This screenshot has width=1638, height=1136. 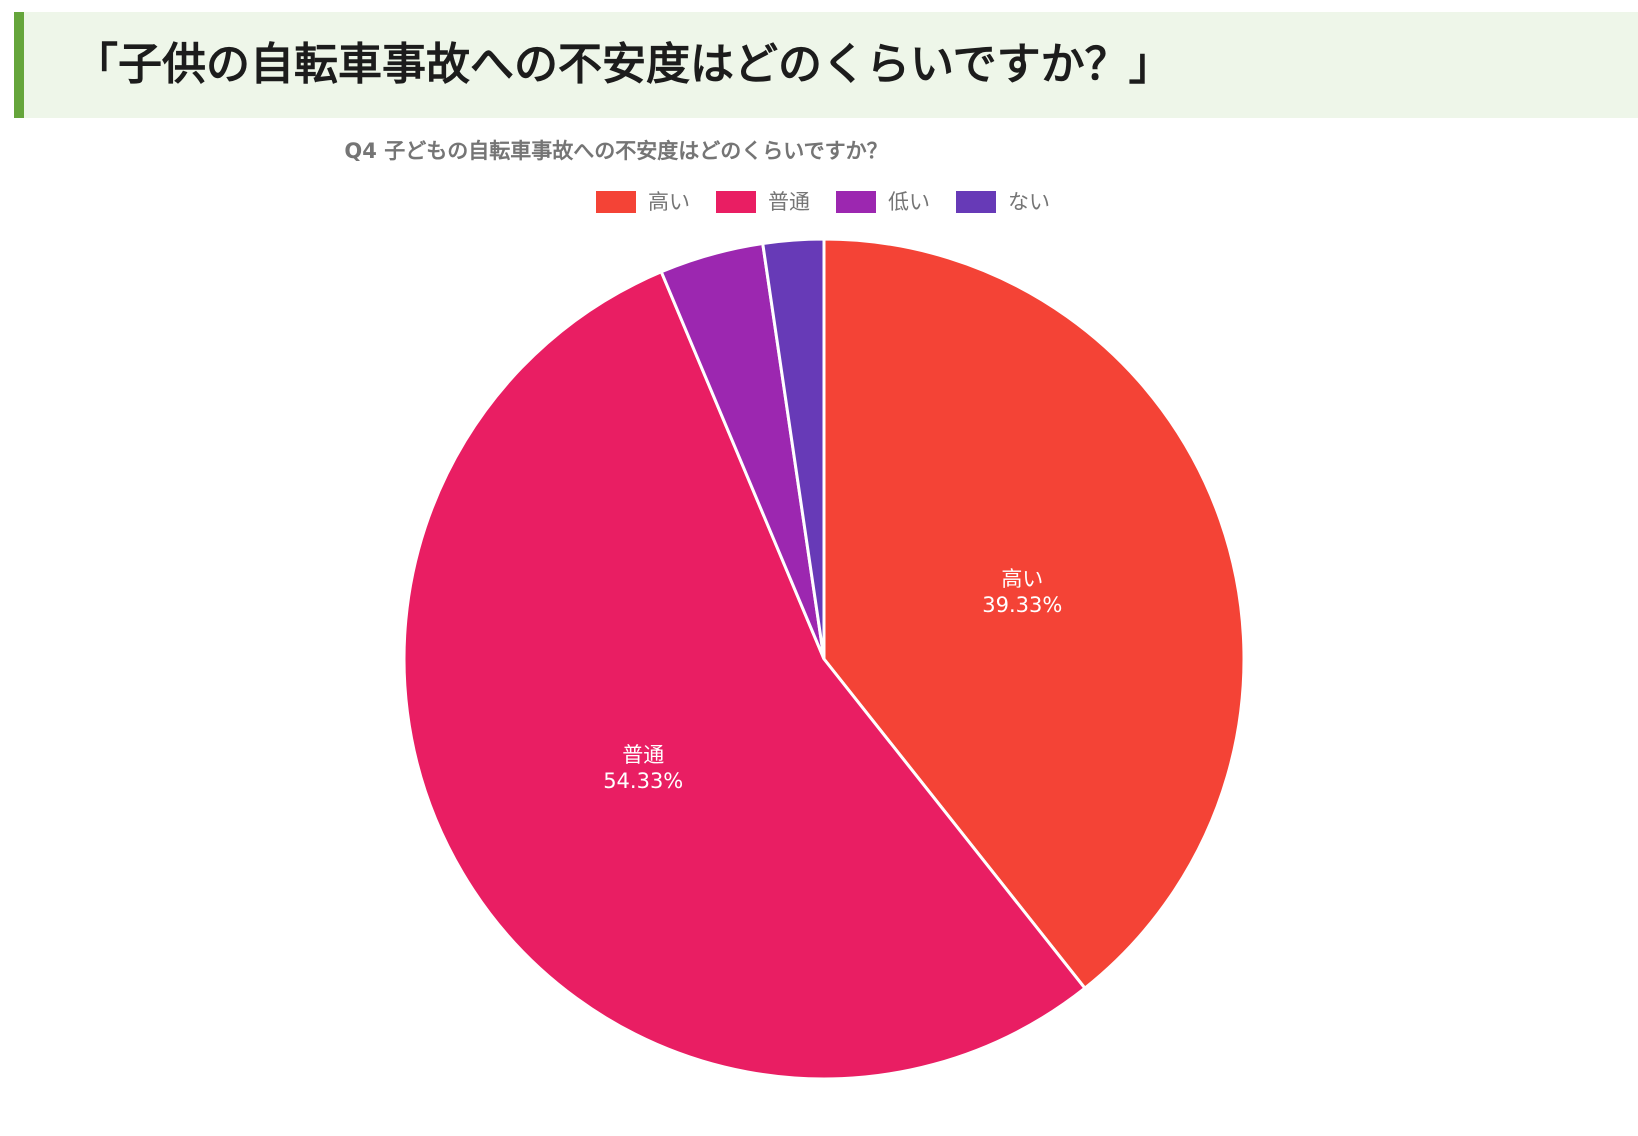 I want to click on section-heading: 「子供の自転車事故への不安度はどのくらいですか？」, so click(x=826, y=65).